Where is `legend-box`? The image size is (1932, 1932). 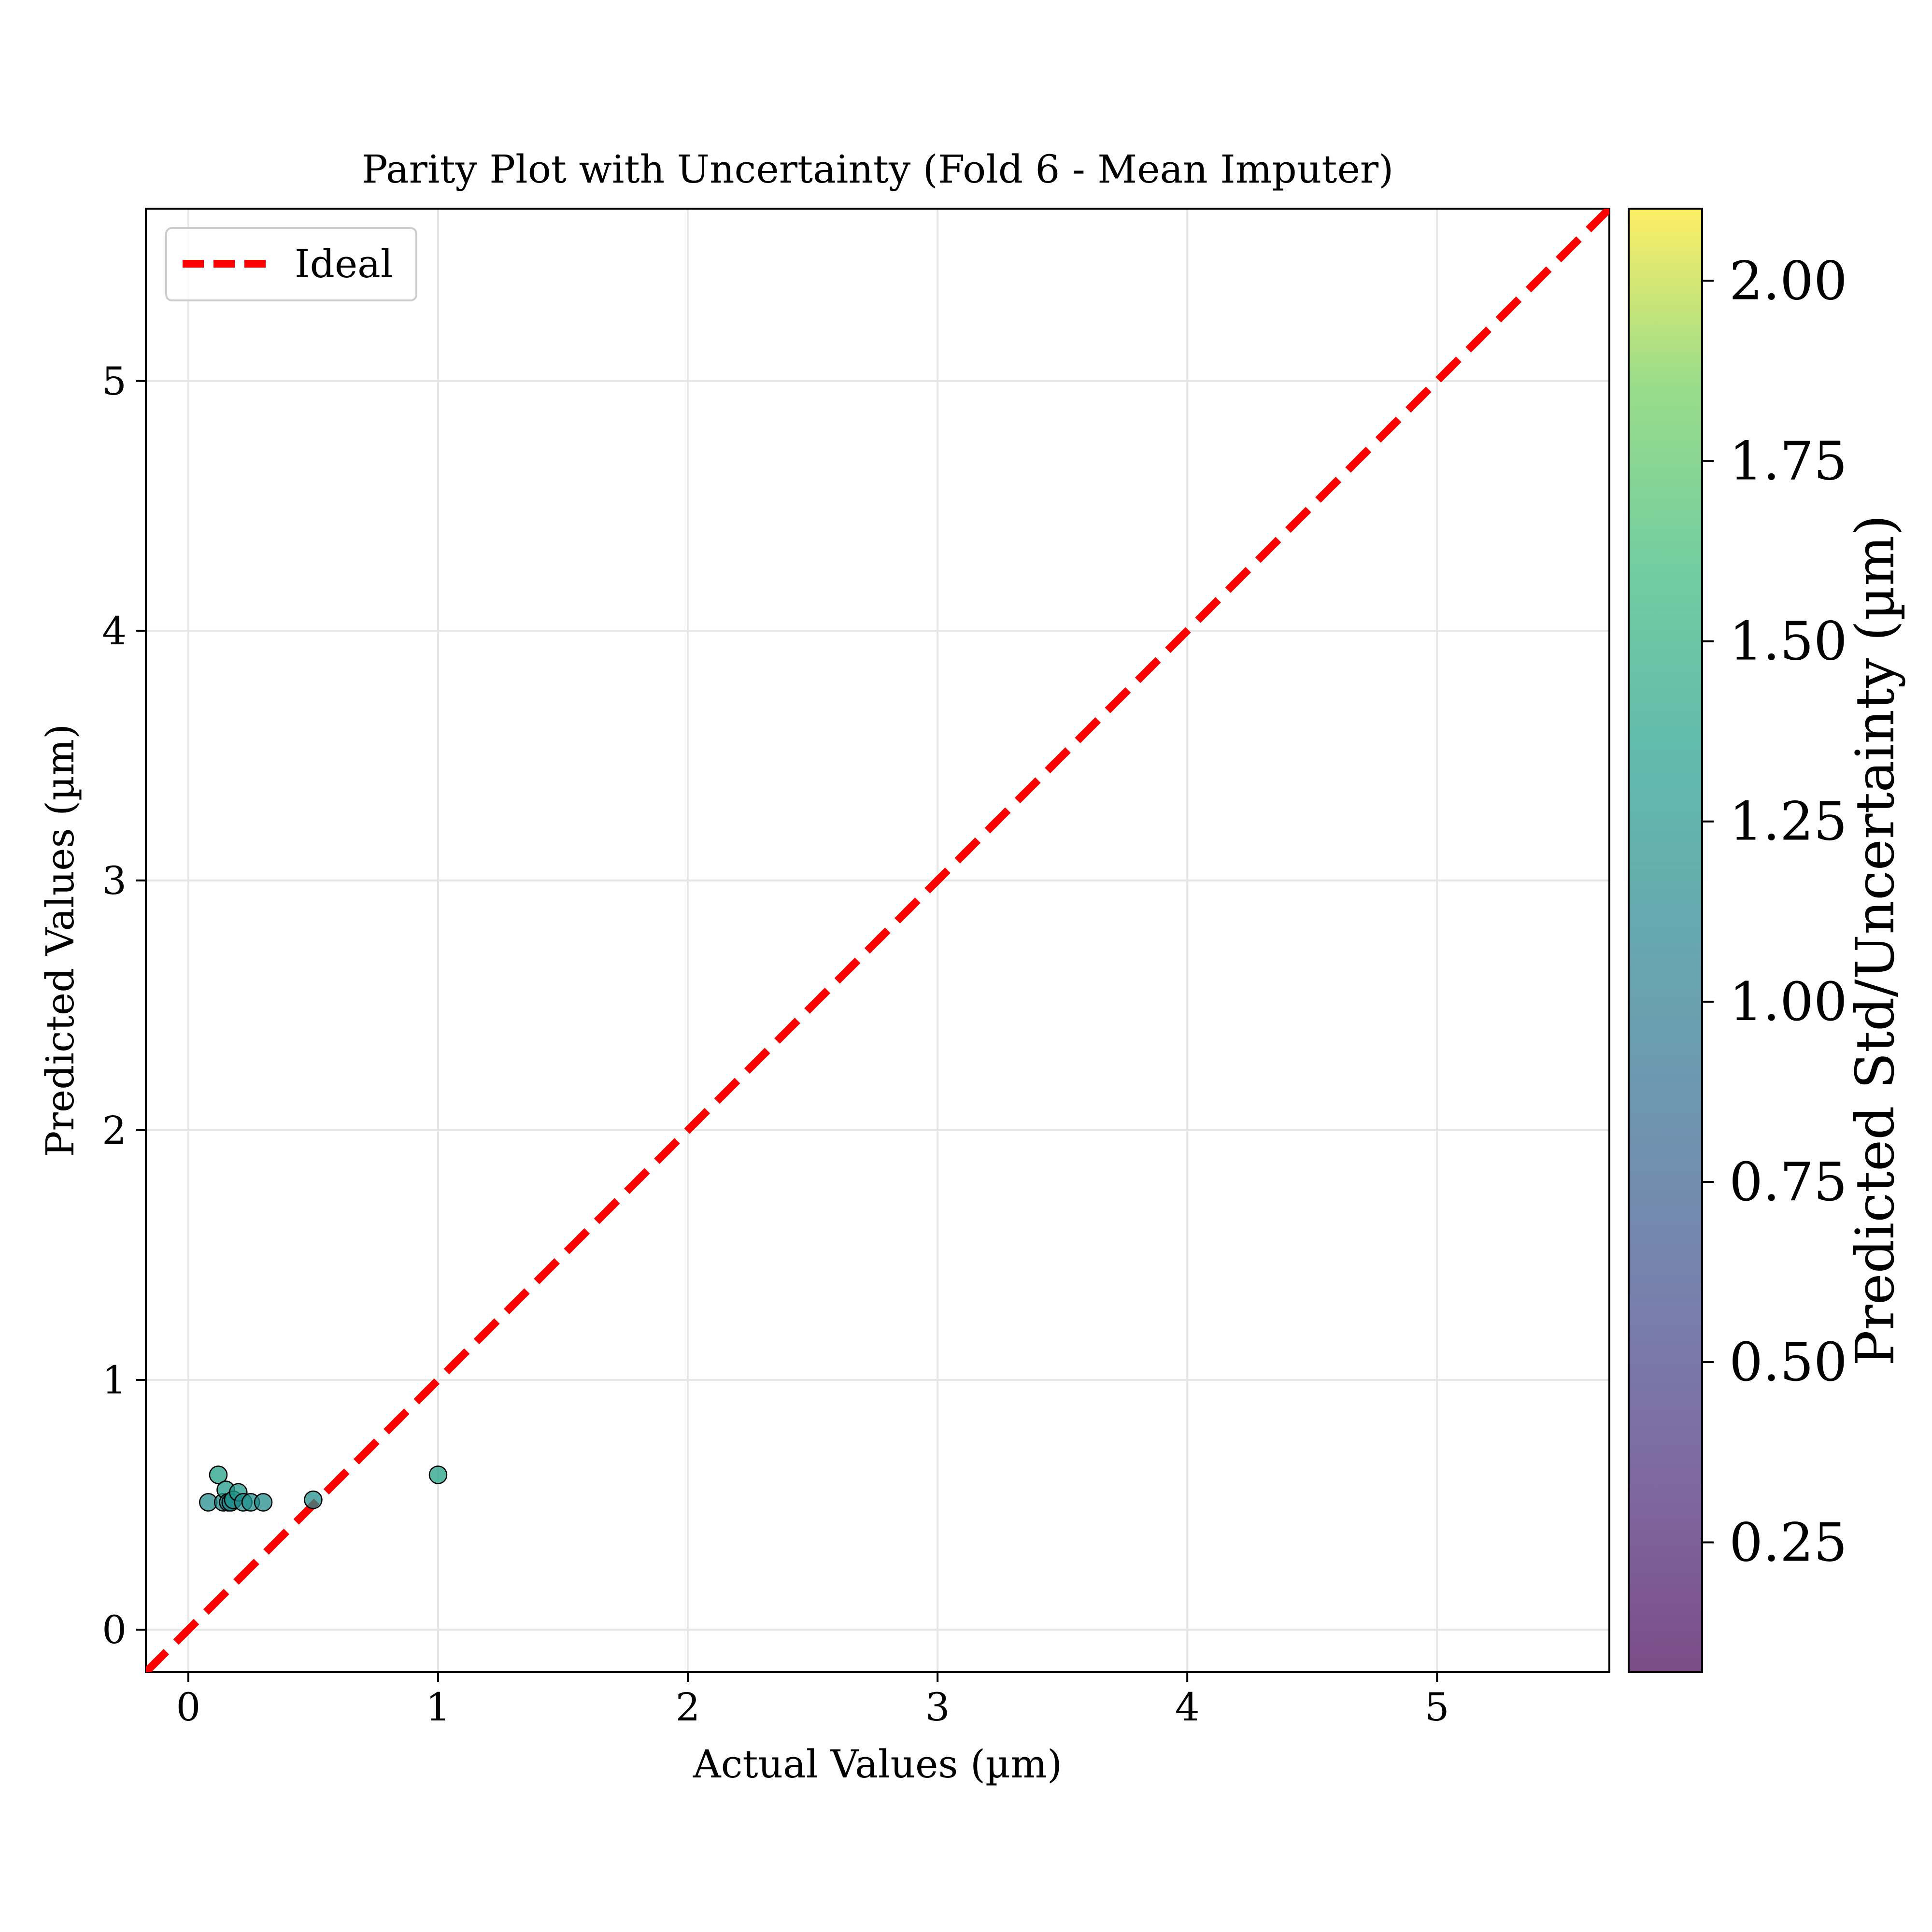
legend-box is located at coordinates (291, 264).